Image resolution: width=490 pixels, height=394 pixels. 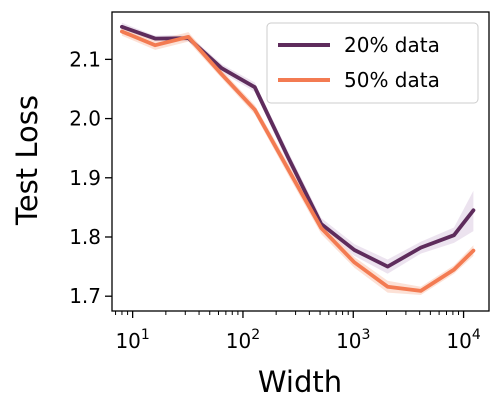 I want to click on x-tick-label: 10⁴, so click(x=463, y=340).